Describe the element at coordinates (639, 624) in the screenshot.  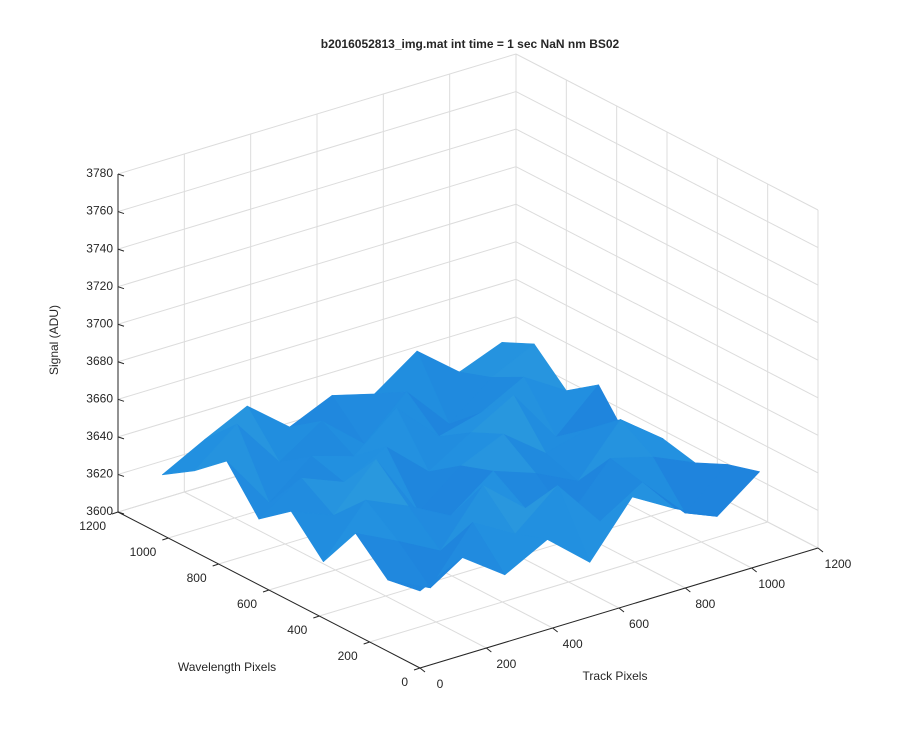
I see `x-tick-label: 600` at that location.